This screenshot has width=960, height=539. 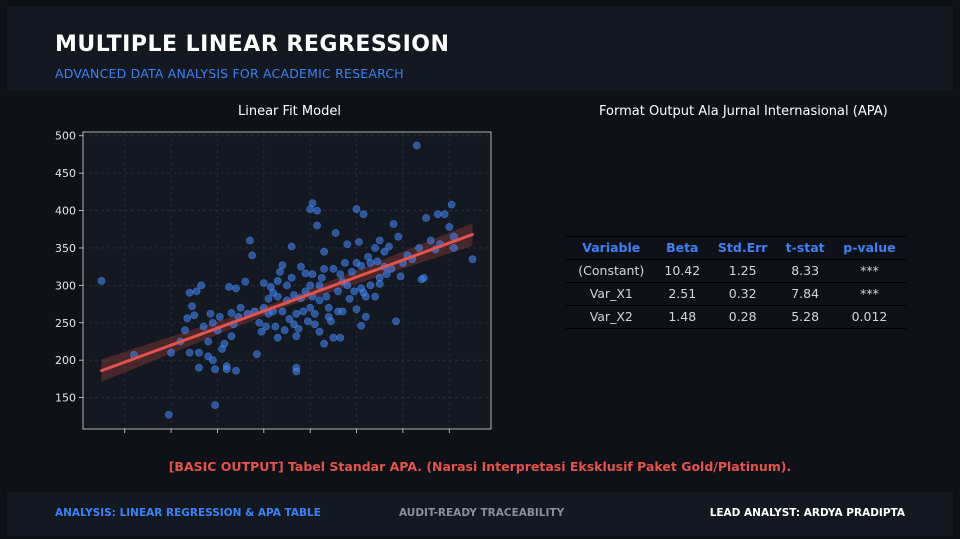 What do you see at coordinates (807, 513) in the screenshot?
I see `footer-analyst-label: LEAD ANALYST: ARDYA PRADIPTA` at bounding box center [807, 513].